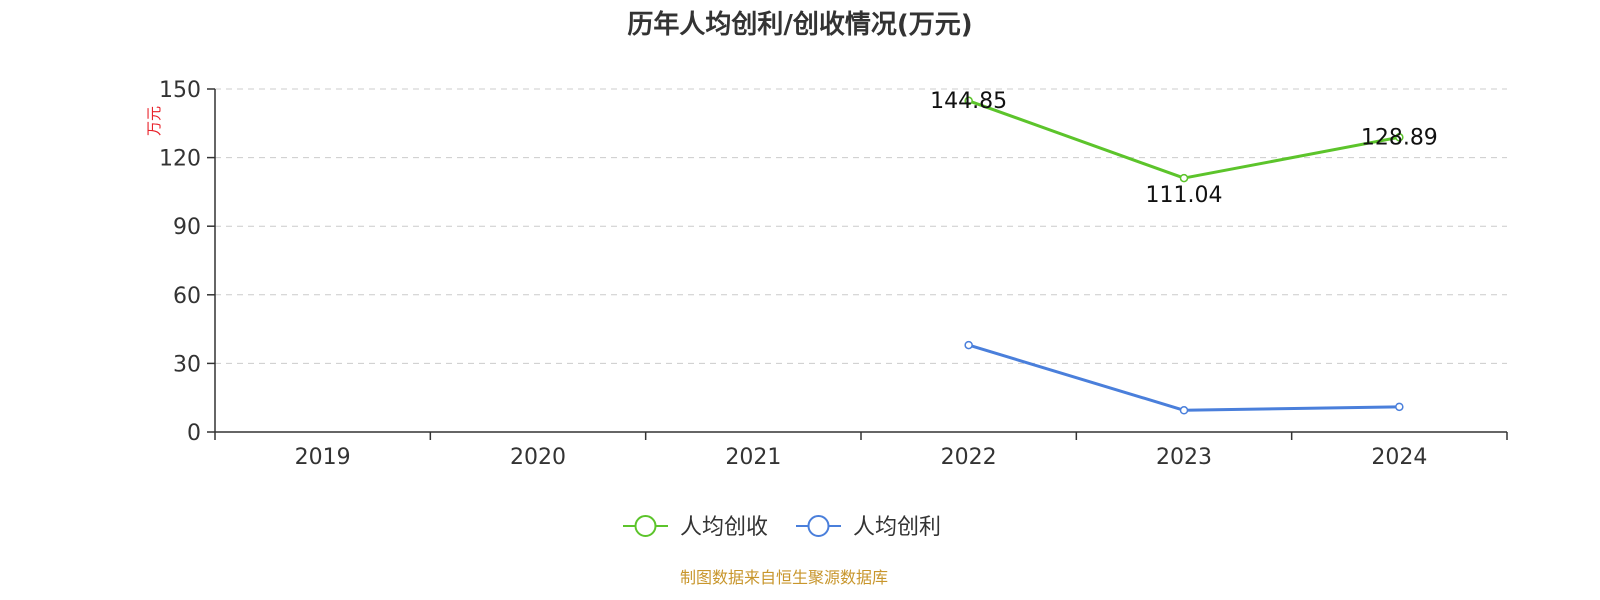 This screenshot has height=600, width=1600. I want to click on legend-item-2: 人均创利, so click(868, 527).